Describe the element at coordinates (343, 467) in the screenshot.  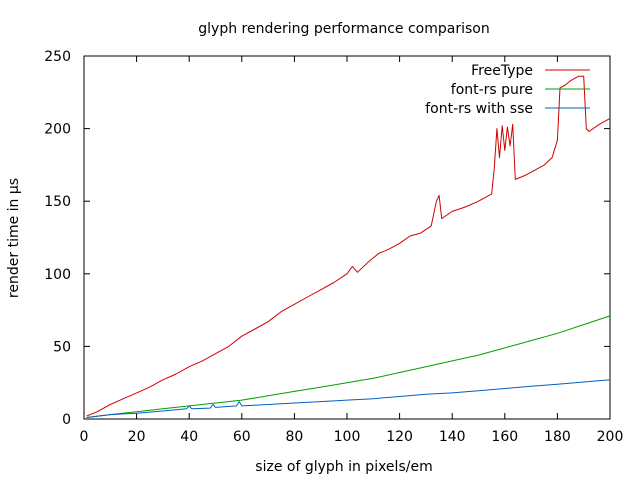
I see `x-axis-label: size of glyph in pixels/em` at that location.